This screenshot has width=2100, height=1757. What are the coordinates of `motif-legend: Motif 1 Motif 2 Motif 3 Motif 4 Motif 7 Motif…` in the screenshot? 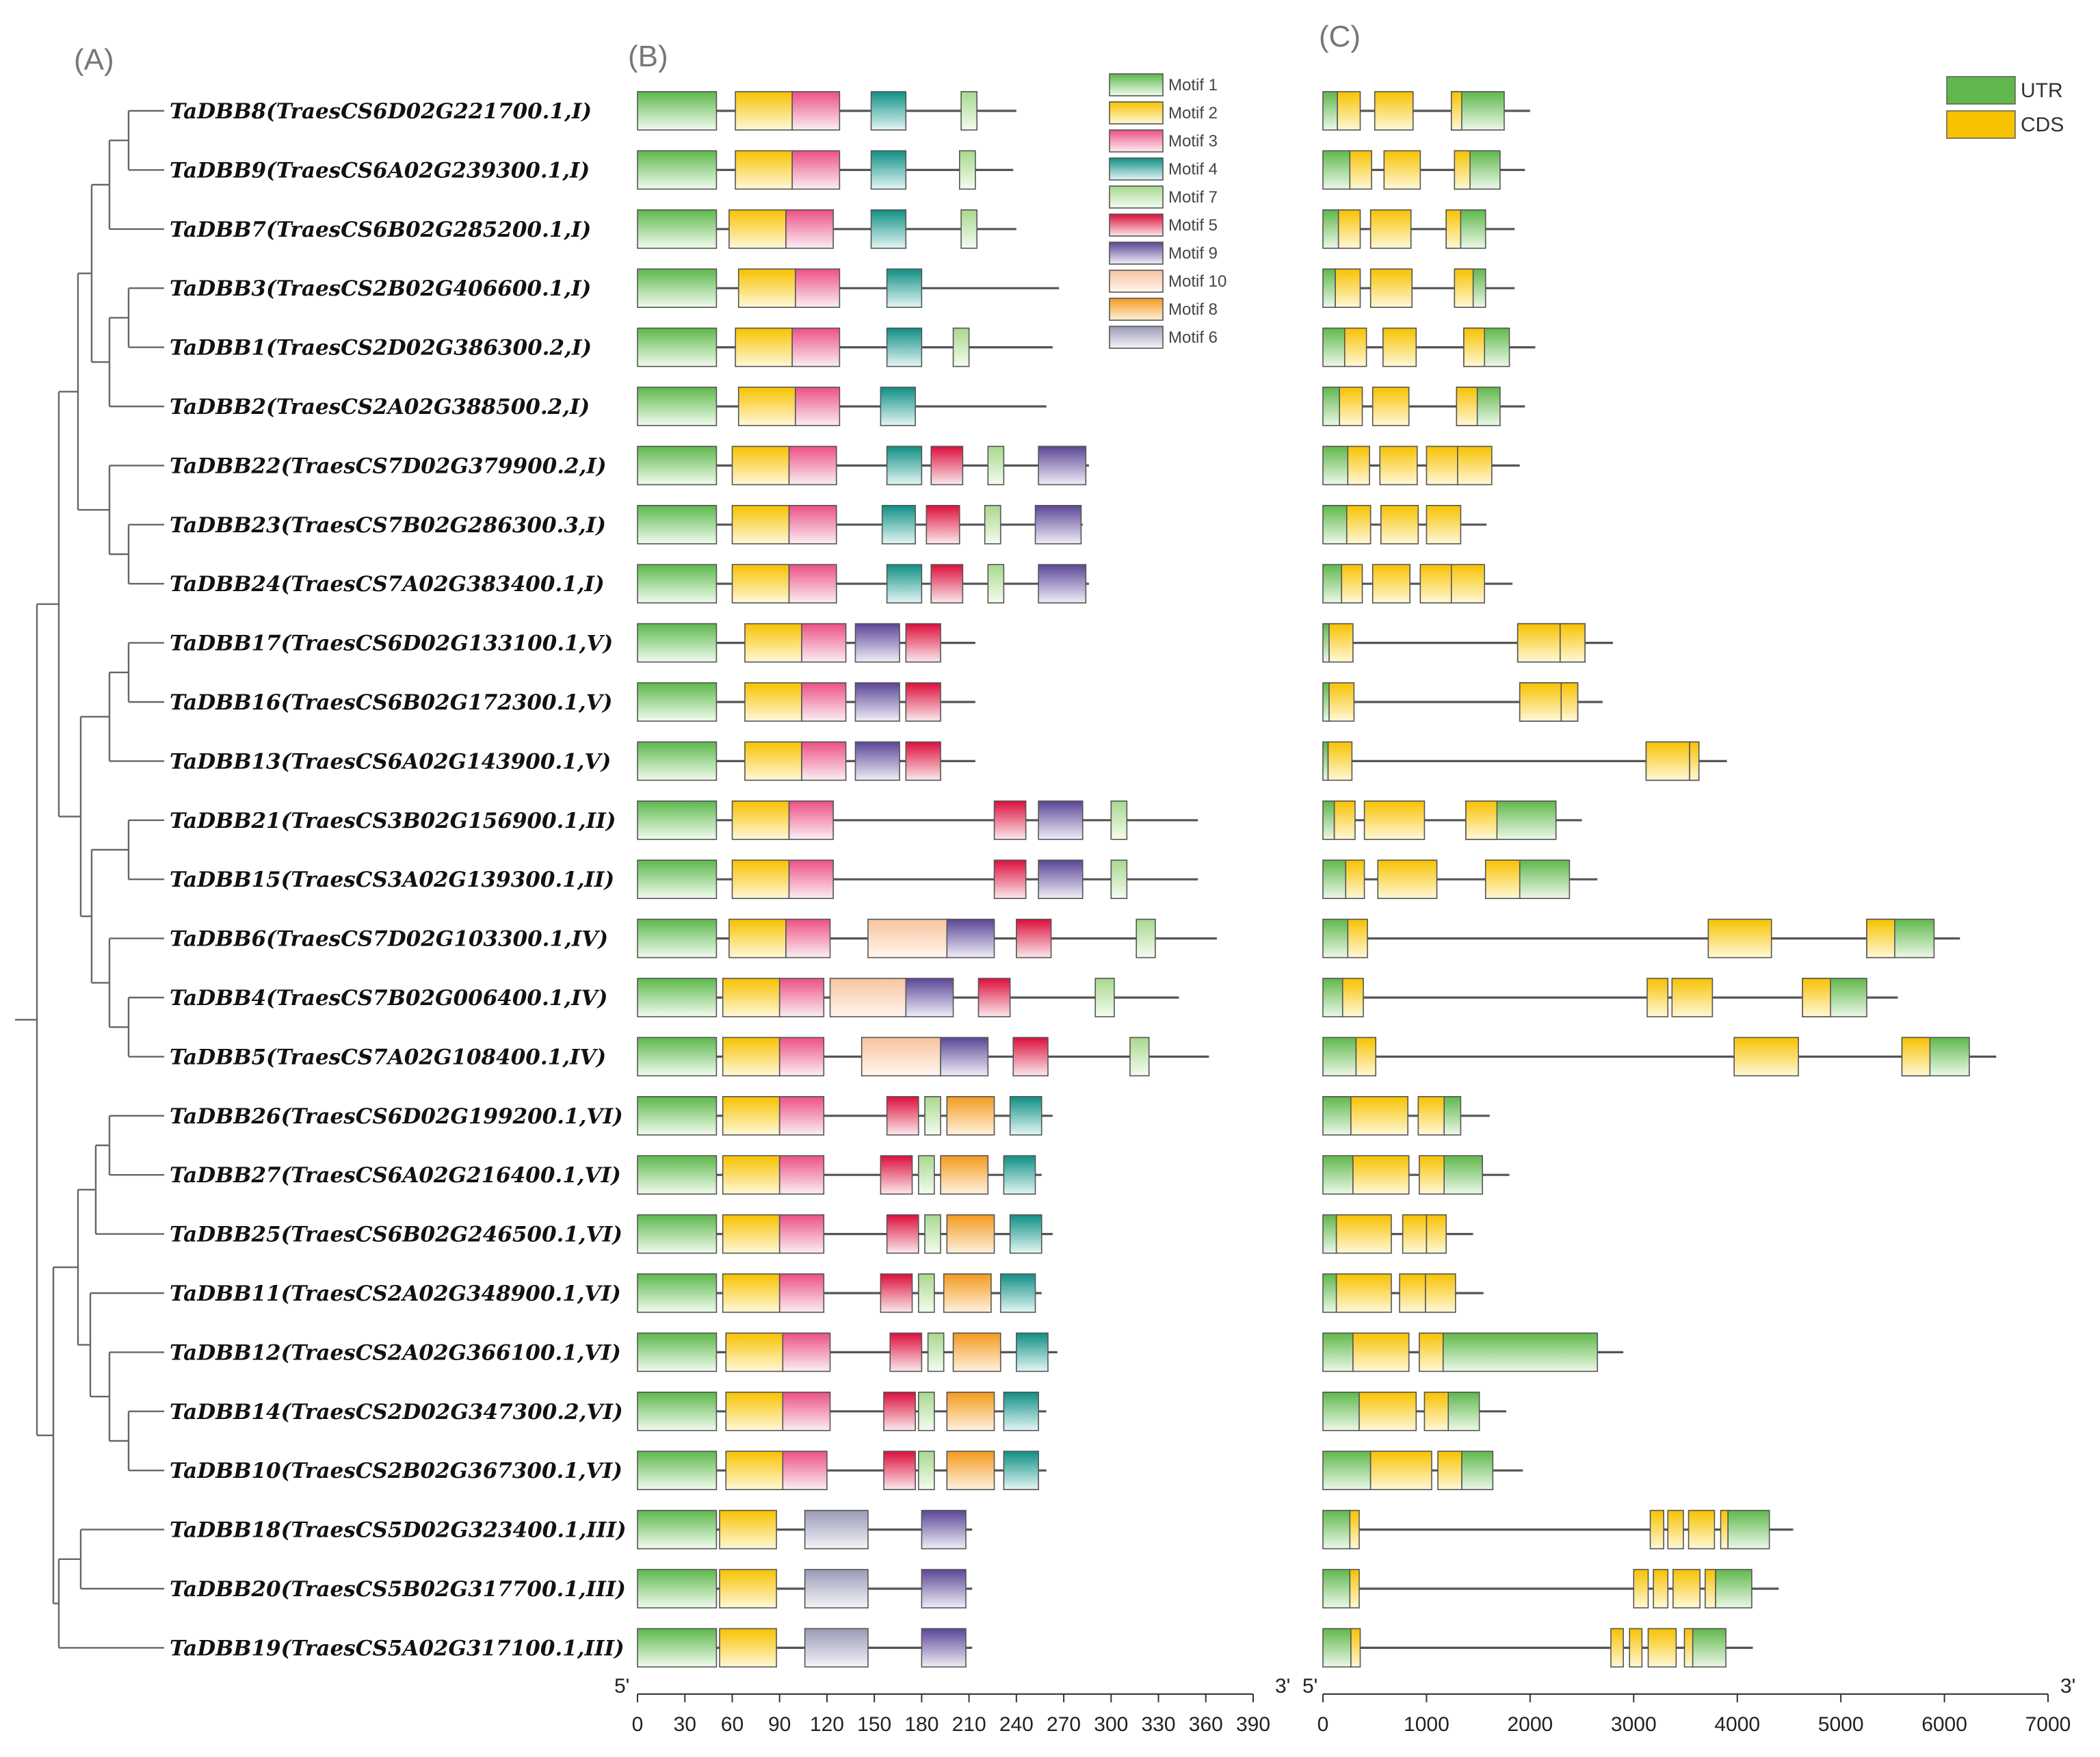 It's located at (1167, 211).